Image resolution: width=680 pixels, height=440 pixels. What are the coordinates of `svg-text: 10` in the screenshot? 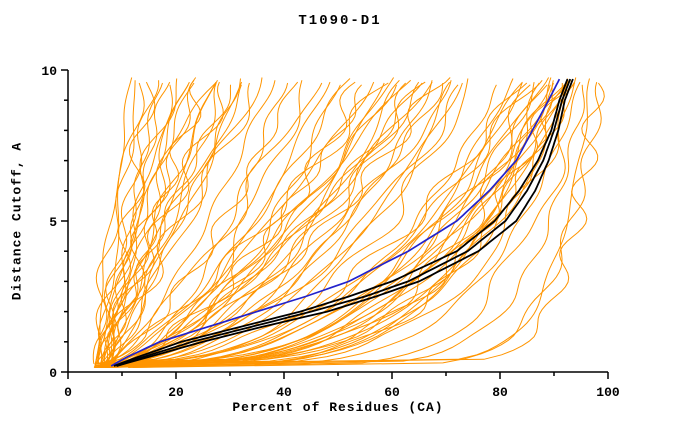 It's located at (49, 71).